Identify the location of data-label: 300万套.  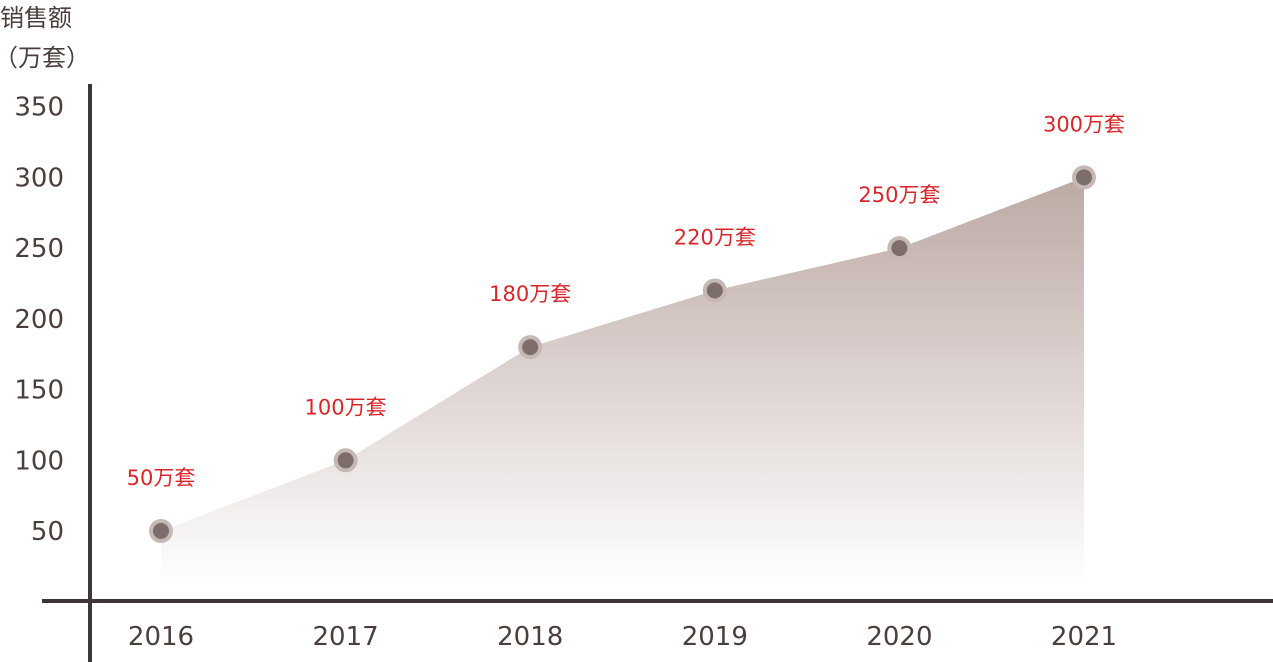
(1084, 124).